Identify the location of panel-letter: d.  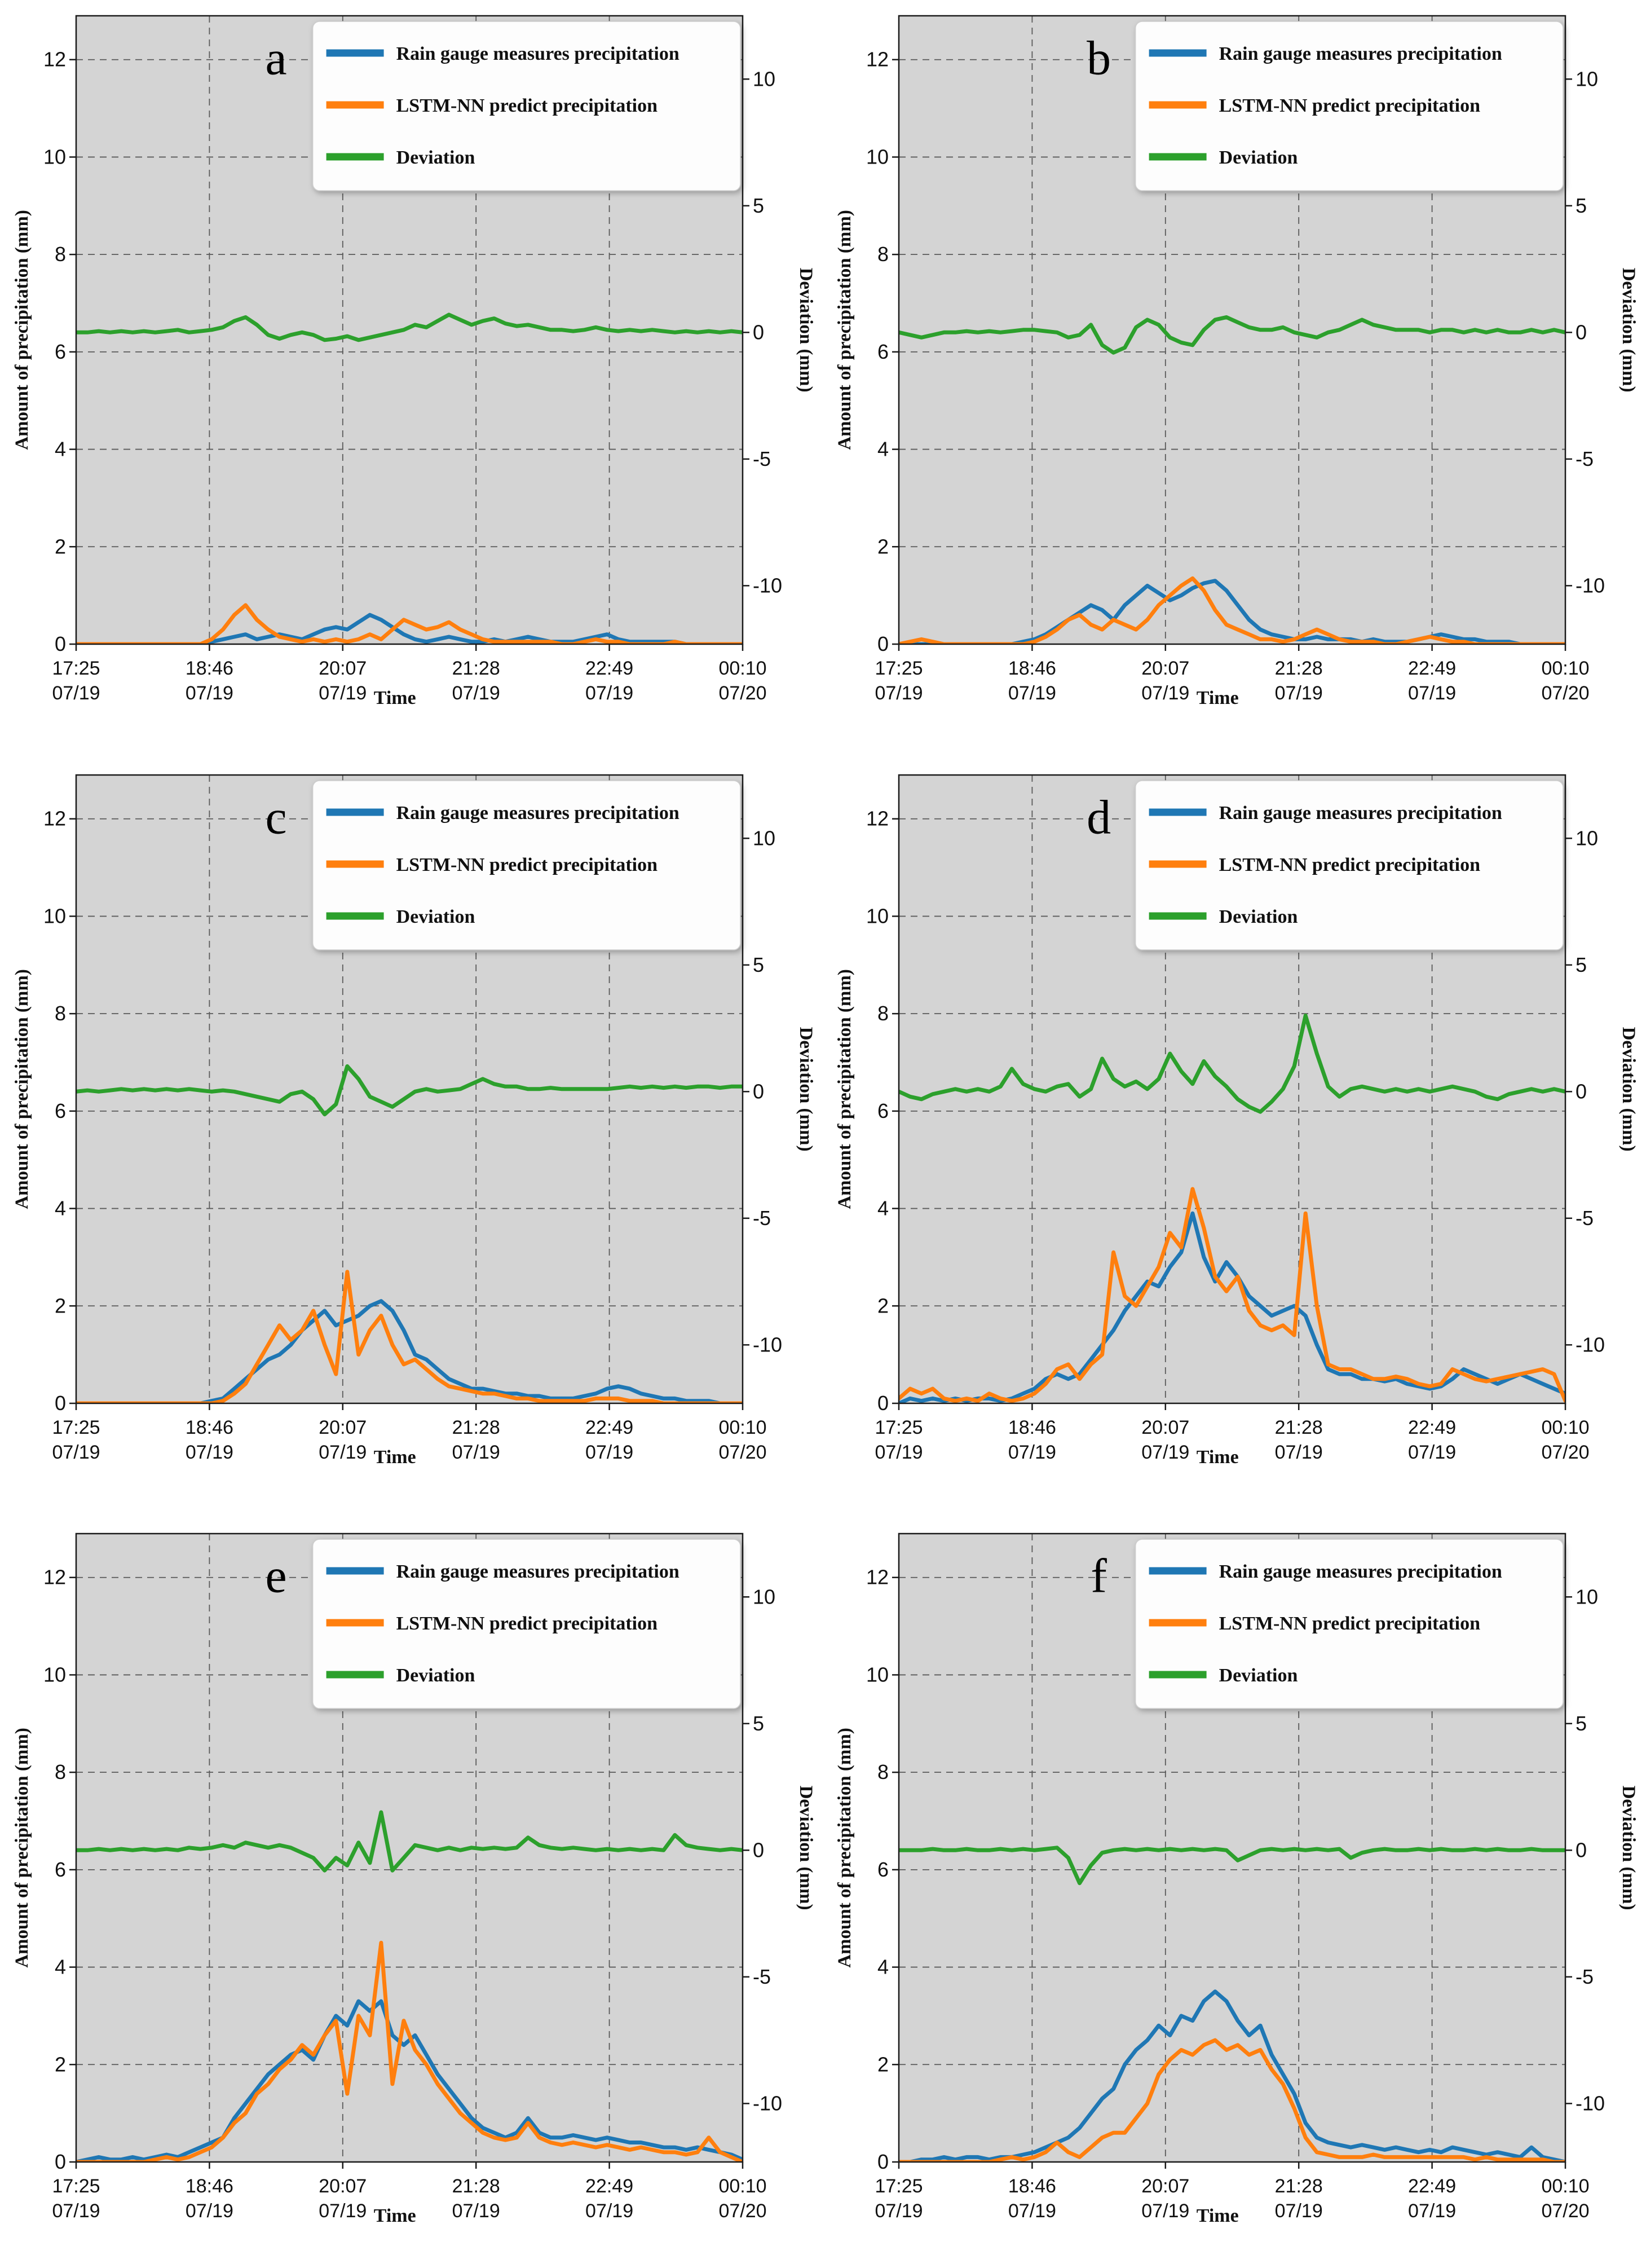
(1099, 817).